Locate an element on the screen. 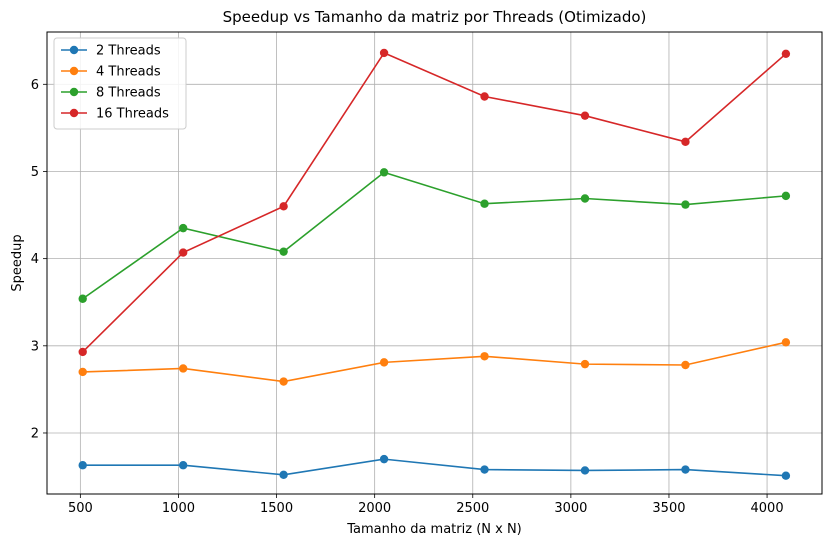 The image size is (833, 547). y-tick-label: 6 is located at coordinates (35, 85).